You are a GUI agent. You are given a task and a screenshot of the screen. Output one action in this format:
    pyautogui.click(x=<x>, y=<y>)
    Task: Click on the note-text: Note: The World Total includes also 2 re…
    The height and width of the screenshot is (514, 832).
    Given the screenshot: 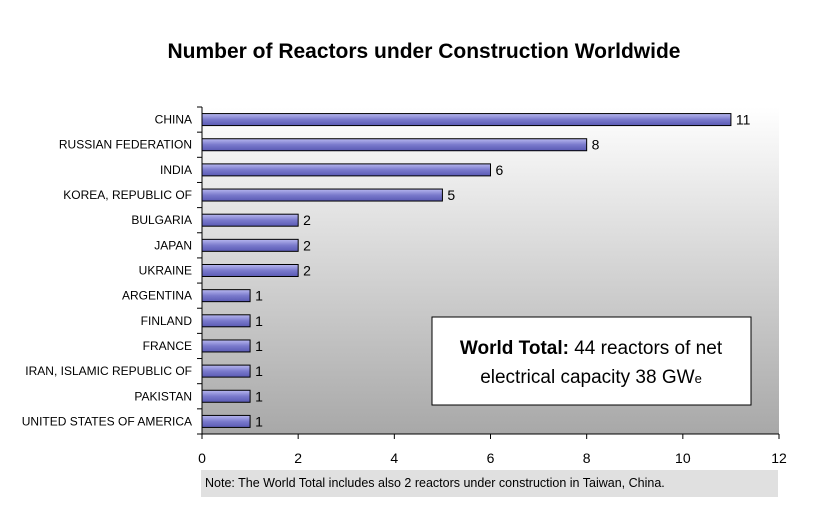 What is the action you would take?
    pyautogui.click(x=435, y=483)
    